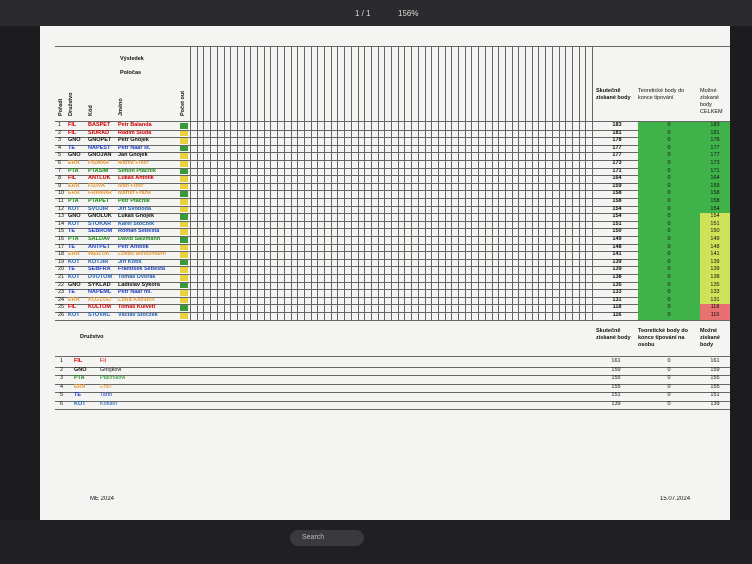 The height and width of the screenshot is (564, 752). What do you see at coordinates (99, 125) in the screenshot?
I see `code: BASPET` at bounding box center [99, 125].